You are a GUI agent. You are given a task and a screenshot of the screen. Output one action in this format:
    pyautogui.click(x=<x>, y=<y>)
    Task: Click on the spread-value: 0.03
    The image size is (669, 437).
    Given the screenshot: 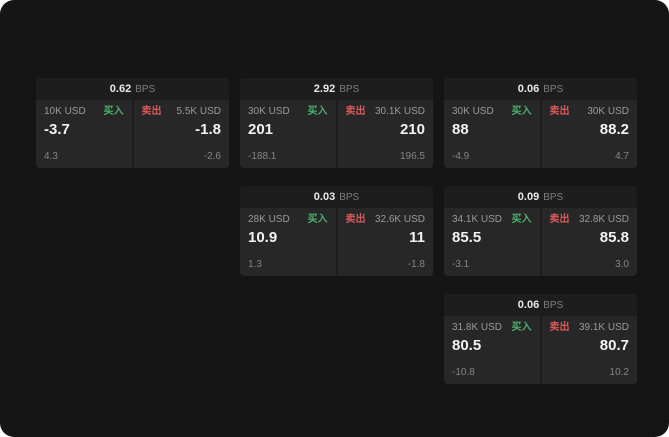 What is the action you would take?
    pyautogui.click(x=324, y=197)
    